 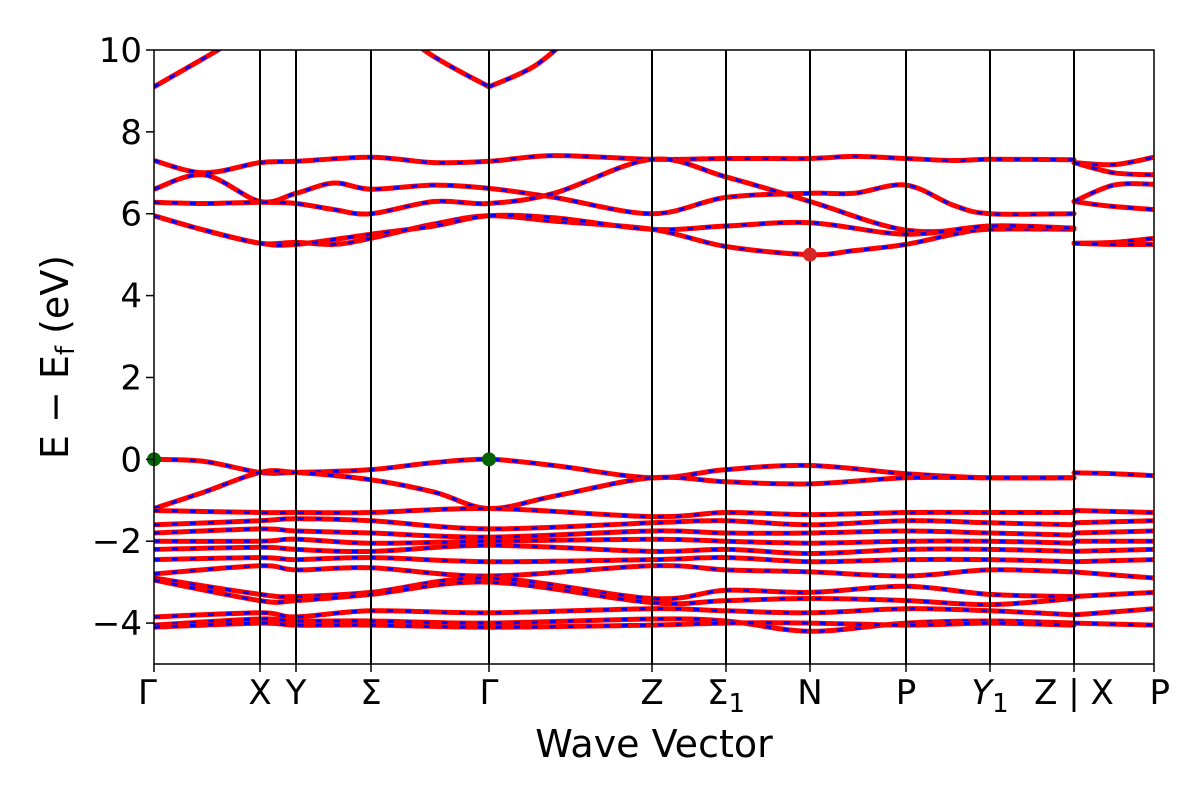 I want to click on y-tick-label: 10, so click(x=120, y=51).